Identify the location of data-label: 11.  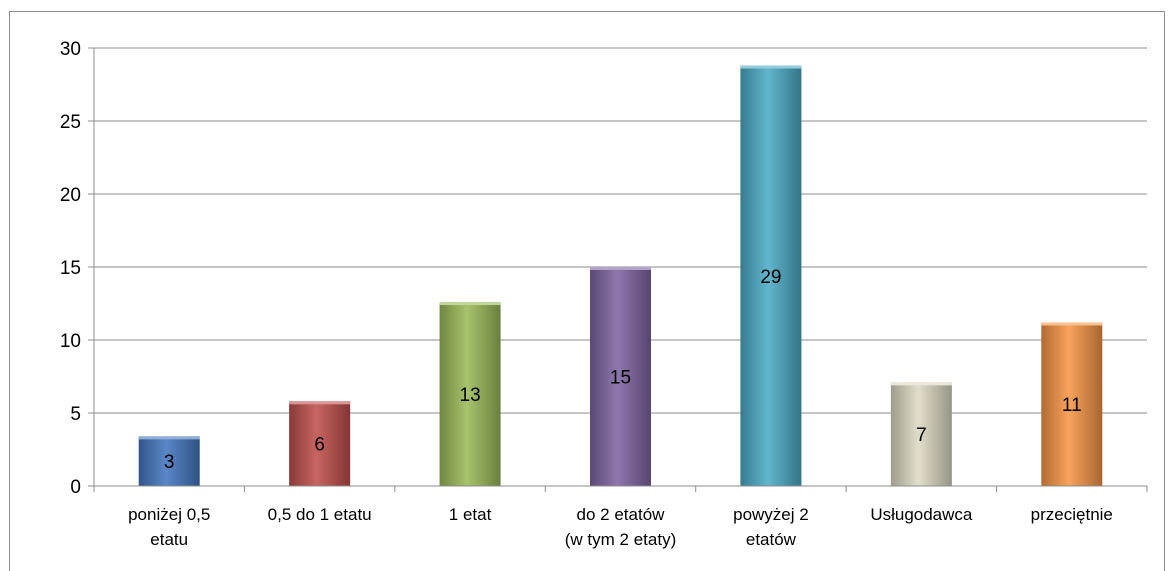
(1072, 405).